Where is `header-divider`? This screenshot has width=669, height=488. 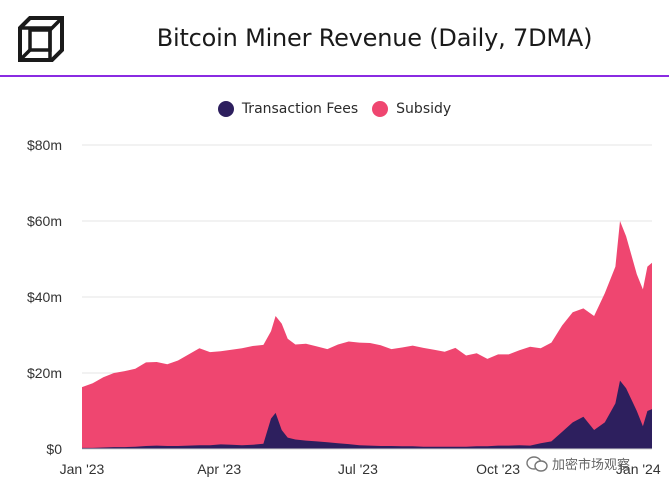
header-divider is located at coordinates (334, 76).